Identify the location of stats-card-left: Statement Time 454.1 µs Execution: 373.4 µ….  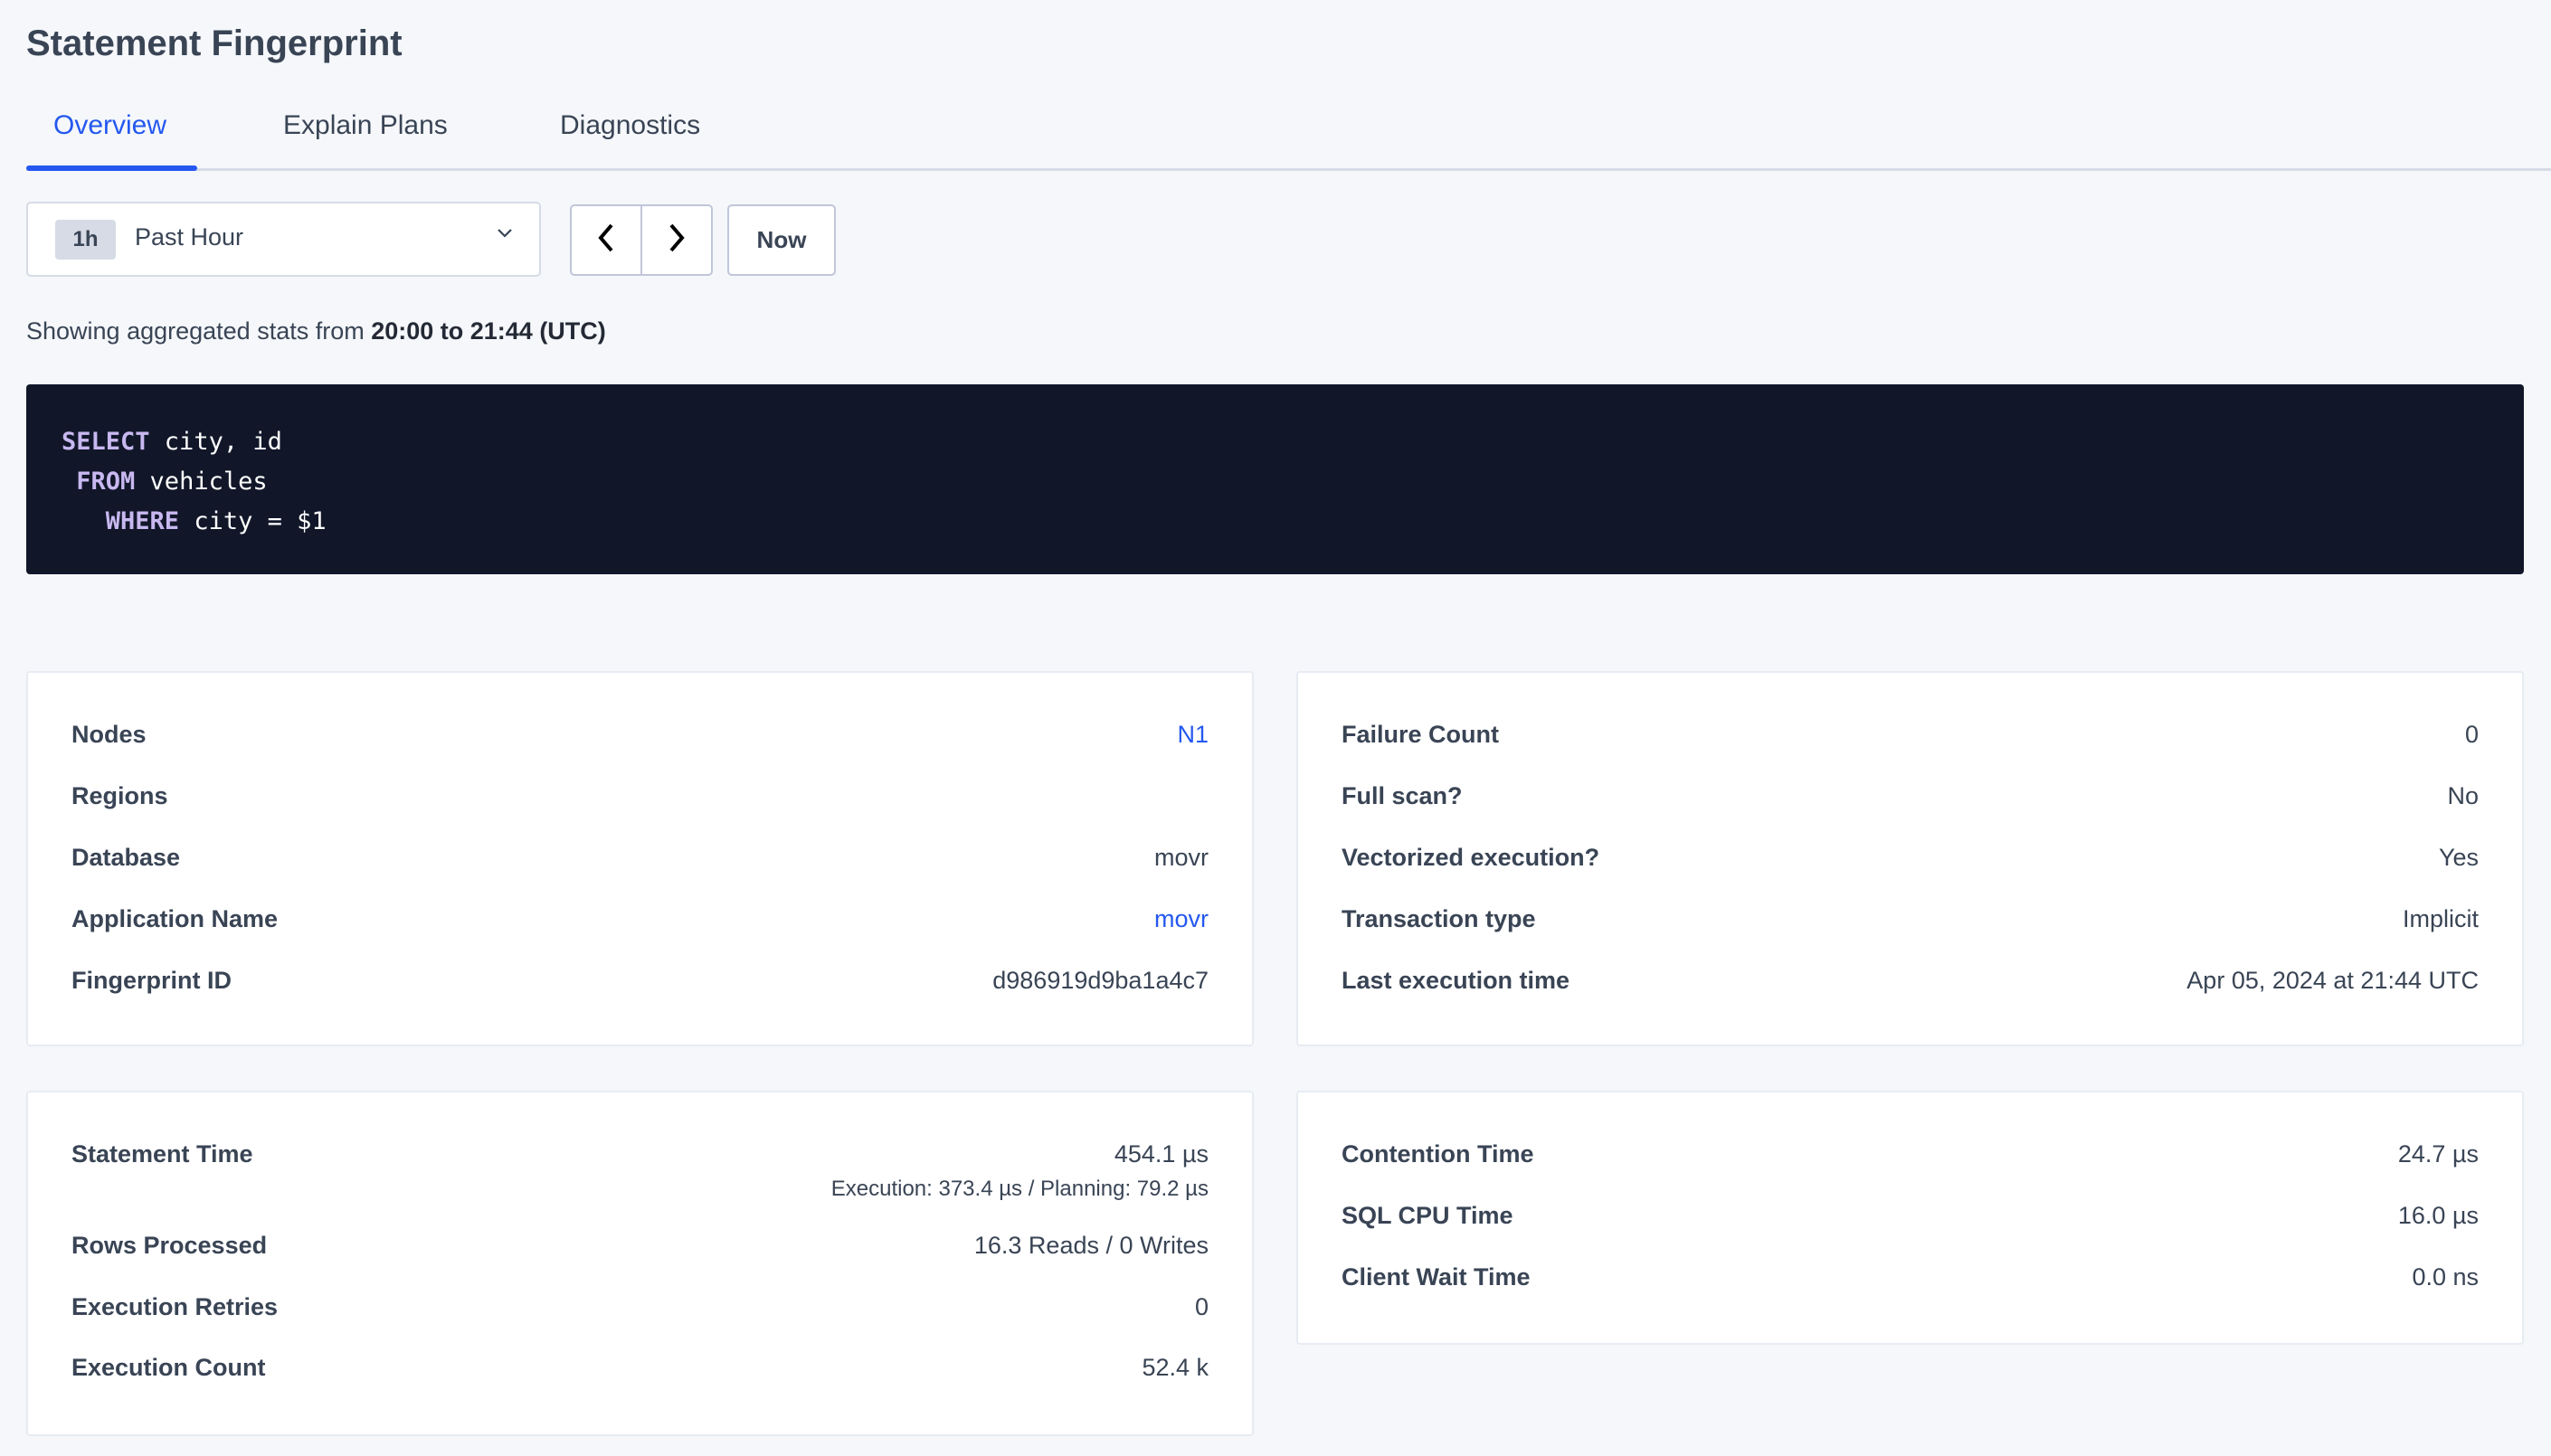
(640, 1263).